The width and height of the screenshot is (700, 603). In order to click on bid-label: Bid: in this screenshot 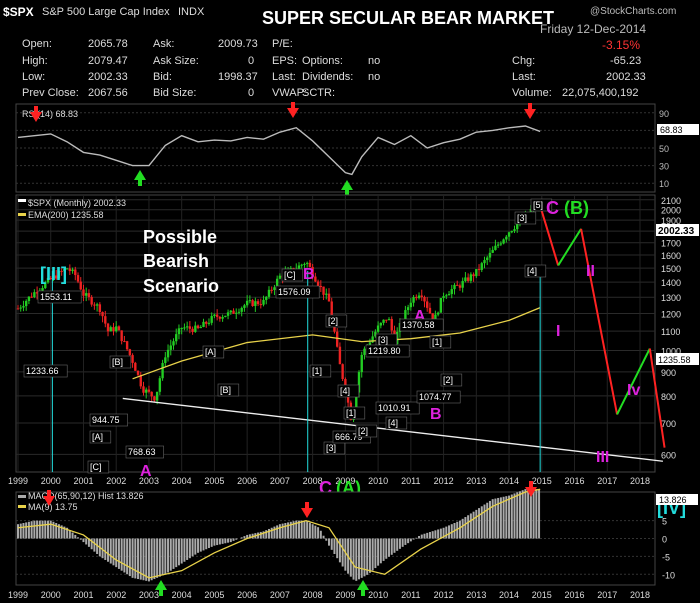, I will do `click(162, 77)`.